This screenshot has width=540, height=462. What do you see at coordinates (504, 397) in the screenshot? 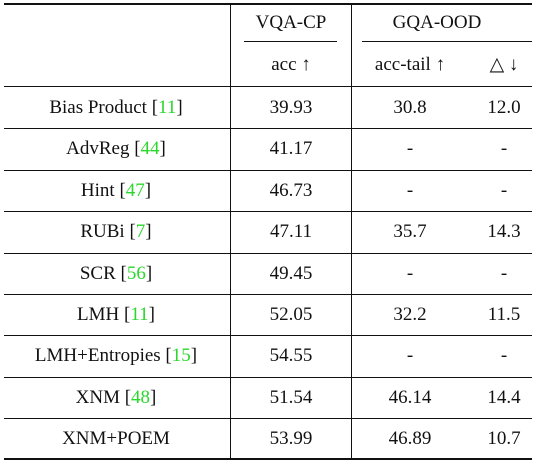
I see `delta-value: 14.4` at bounding box center [504, 397].